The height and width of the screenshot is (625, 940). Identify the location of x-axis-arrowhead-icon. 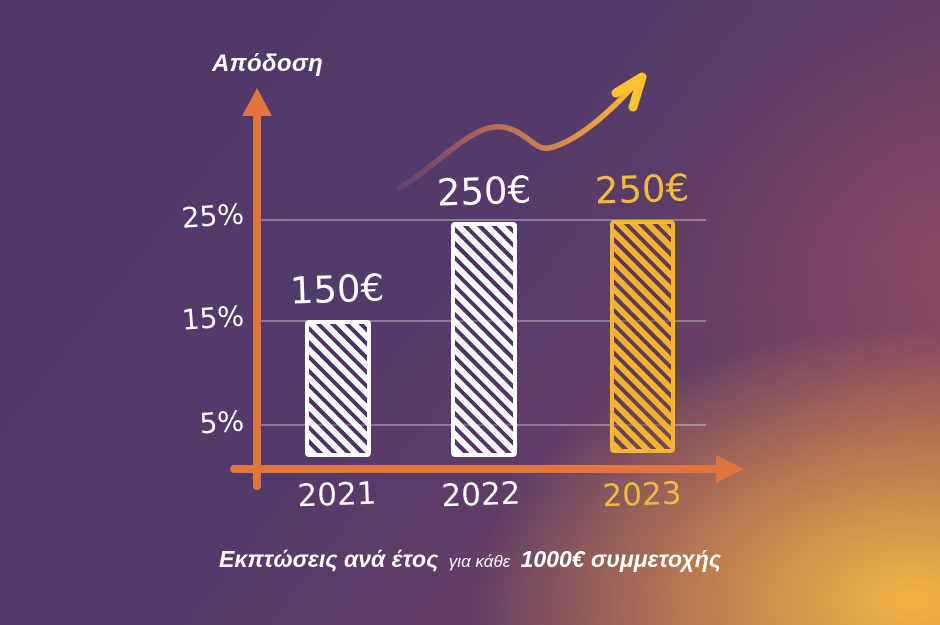
(730, 469).